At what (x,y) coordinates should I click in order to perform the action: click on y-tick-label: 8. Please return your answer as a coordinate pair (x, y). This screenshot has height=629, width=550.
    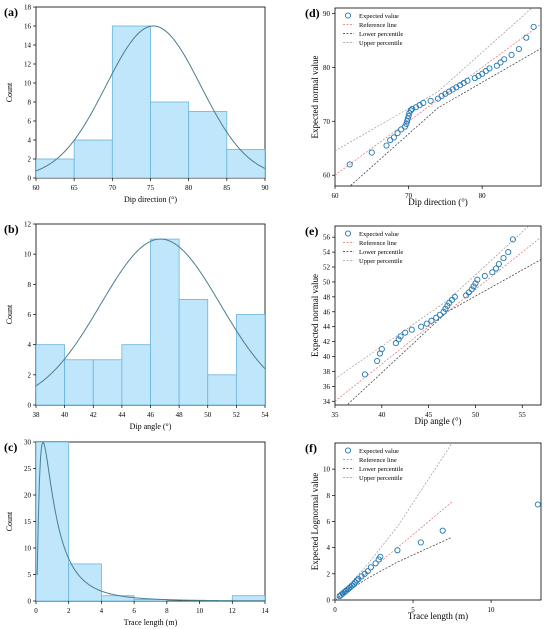
    Looking at the image, I should click on (30, 103).